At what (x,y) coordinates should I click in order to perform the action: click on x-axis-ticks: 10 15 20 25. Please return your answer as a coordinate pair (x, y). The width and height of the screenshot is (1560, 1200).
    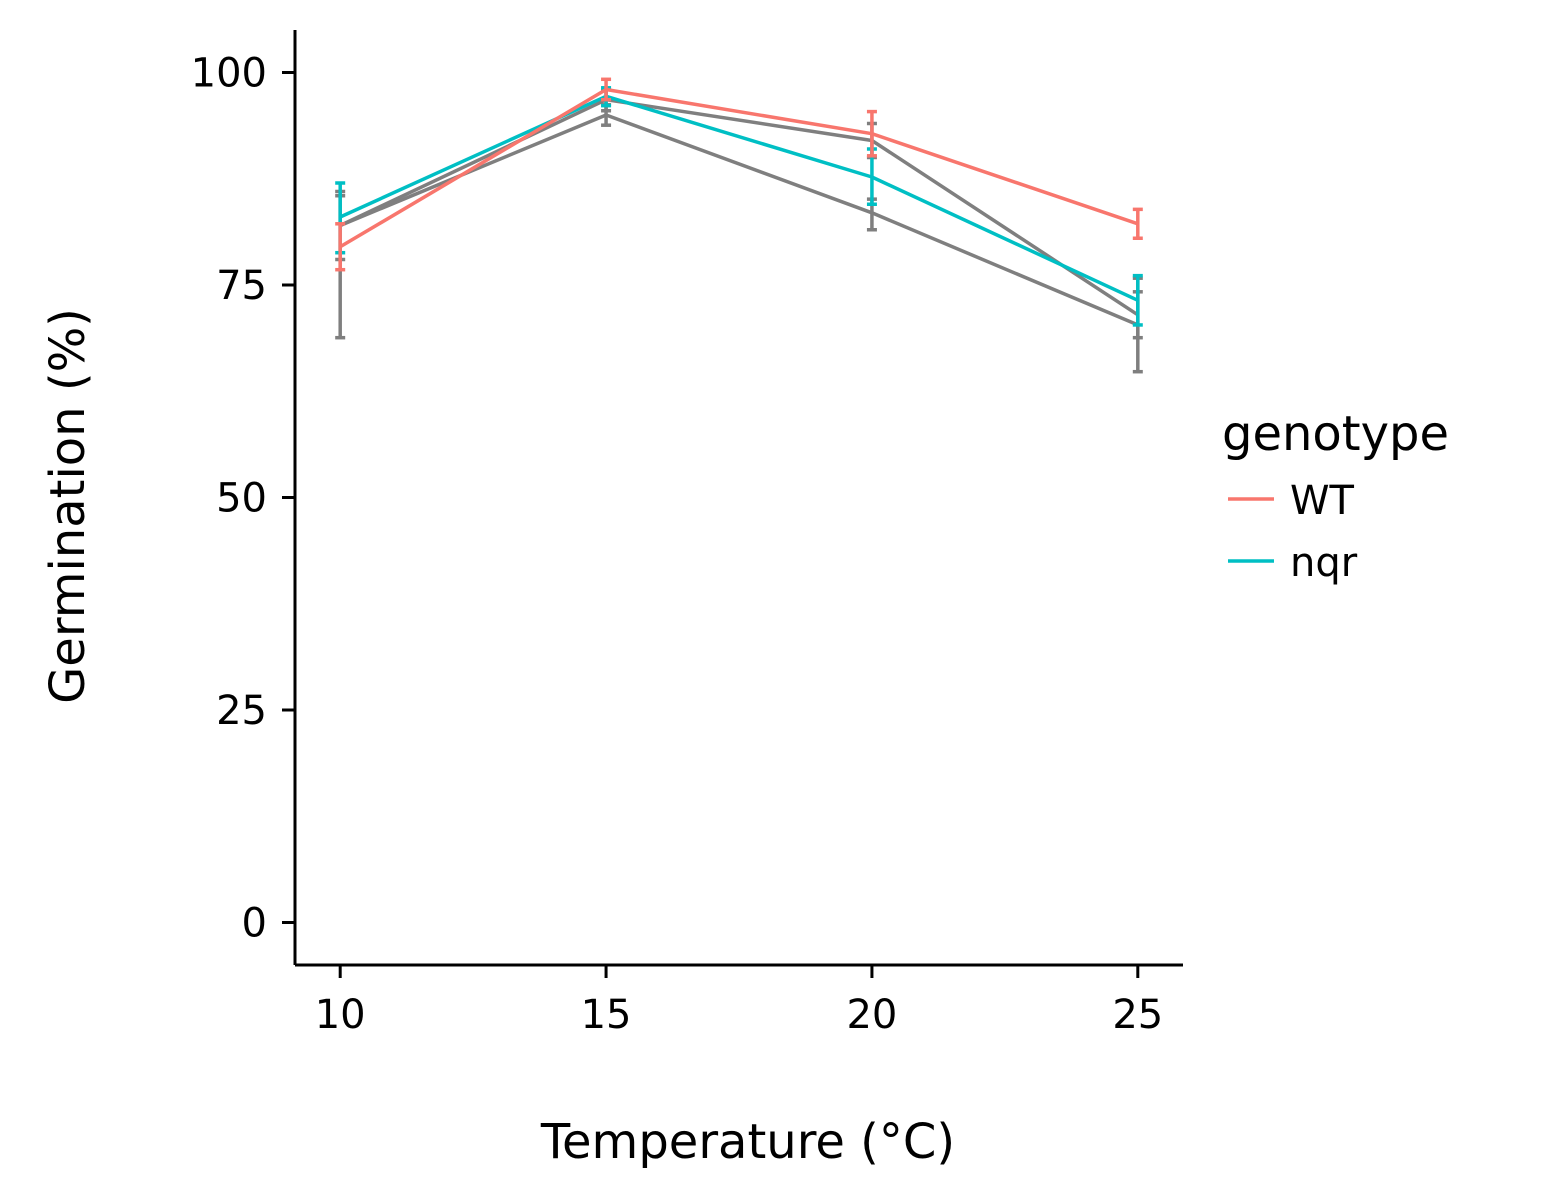
    Looking at the image, I should click on (739, 1001).